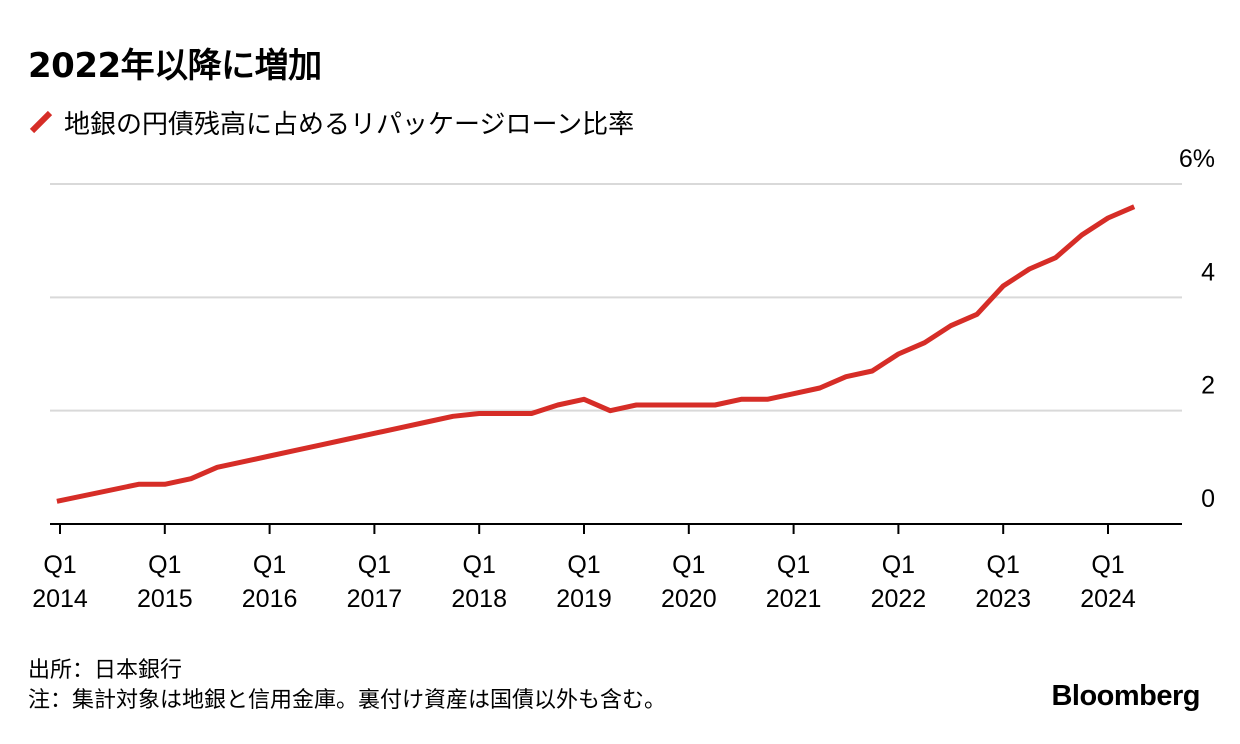  What do you see at coordinates (269, 565) in the screenshot?
I see `x-tick-quarter-2: Q1` at bounding box center [269, 565].